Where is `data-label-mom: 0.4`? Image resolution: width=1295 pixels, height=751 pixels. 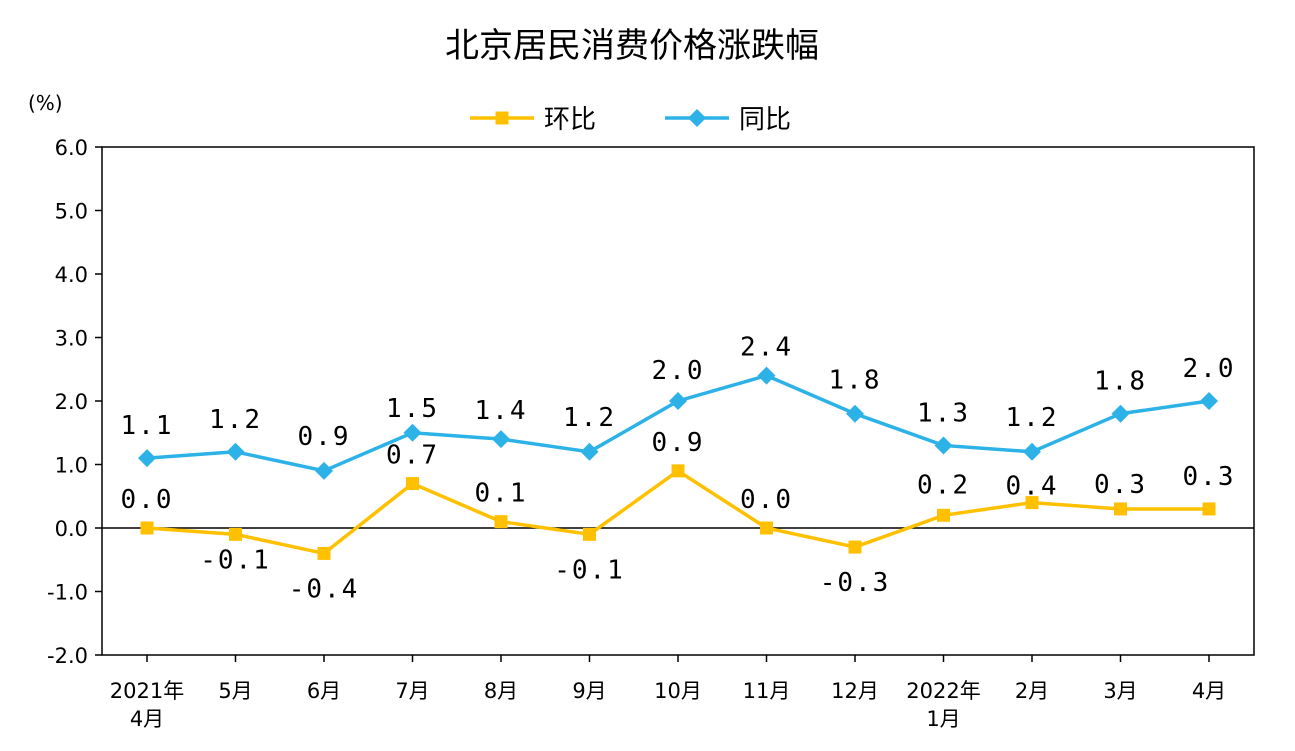 data-label-mom: 0.4 is located at coordinates (1032, 487).